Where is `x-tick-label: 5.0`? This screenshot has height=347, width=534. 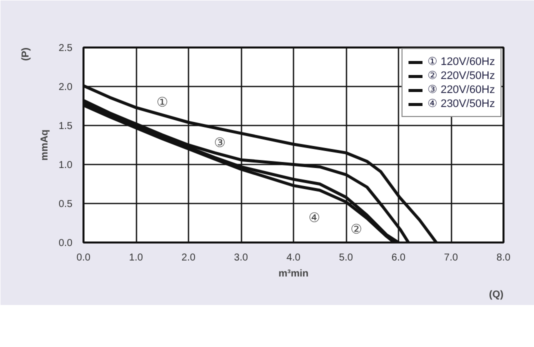 x-tick-label: 5.0 is located at coordinates (346, 258).